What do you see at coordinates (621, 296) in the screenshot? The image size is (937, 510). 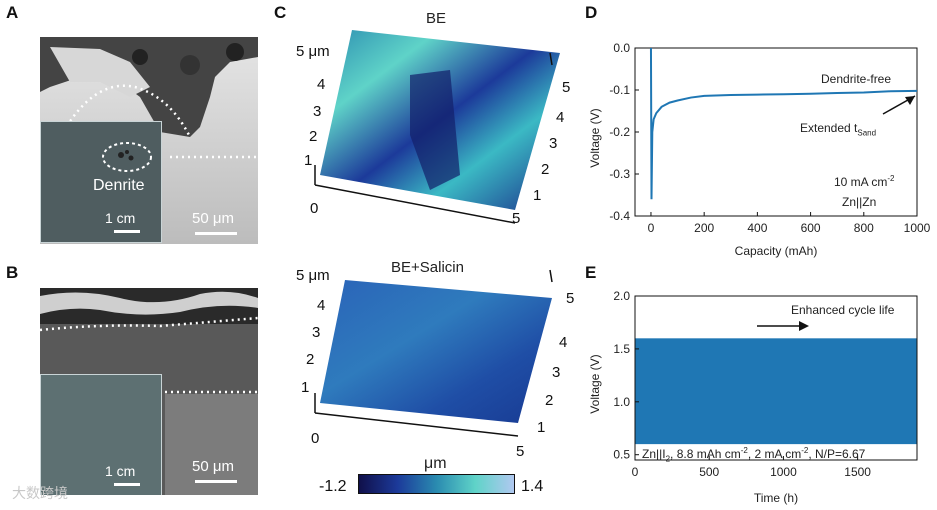 I see `chart-e-ytick-label: 2.0` at bounding box center [621, 296].